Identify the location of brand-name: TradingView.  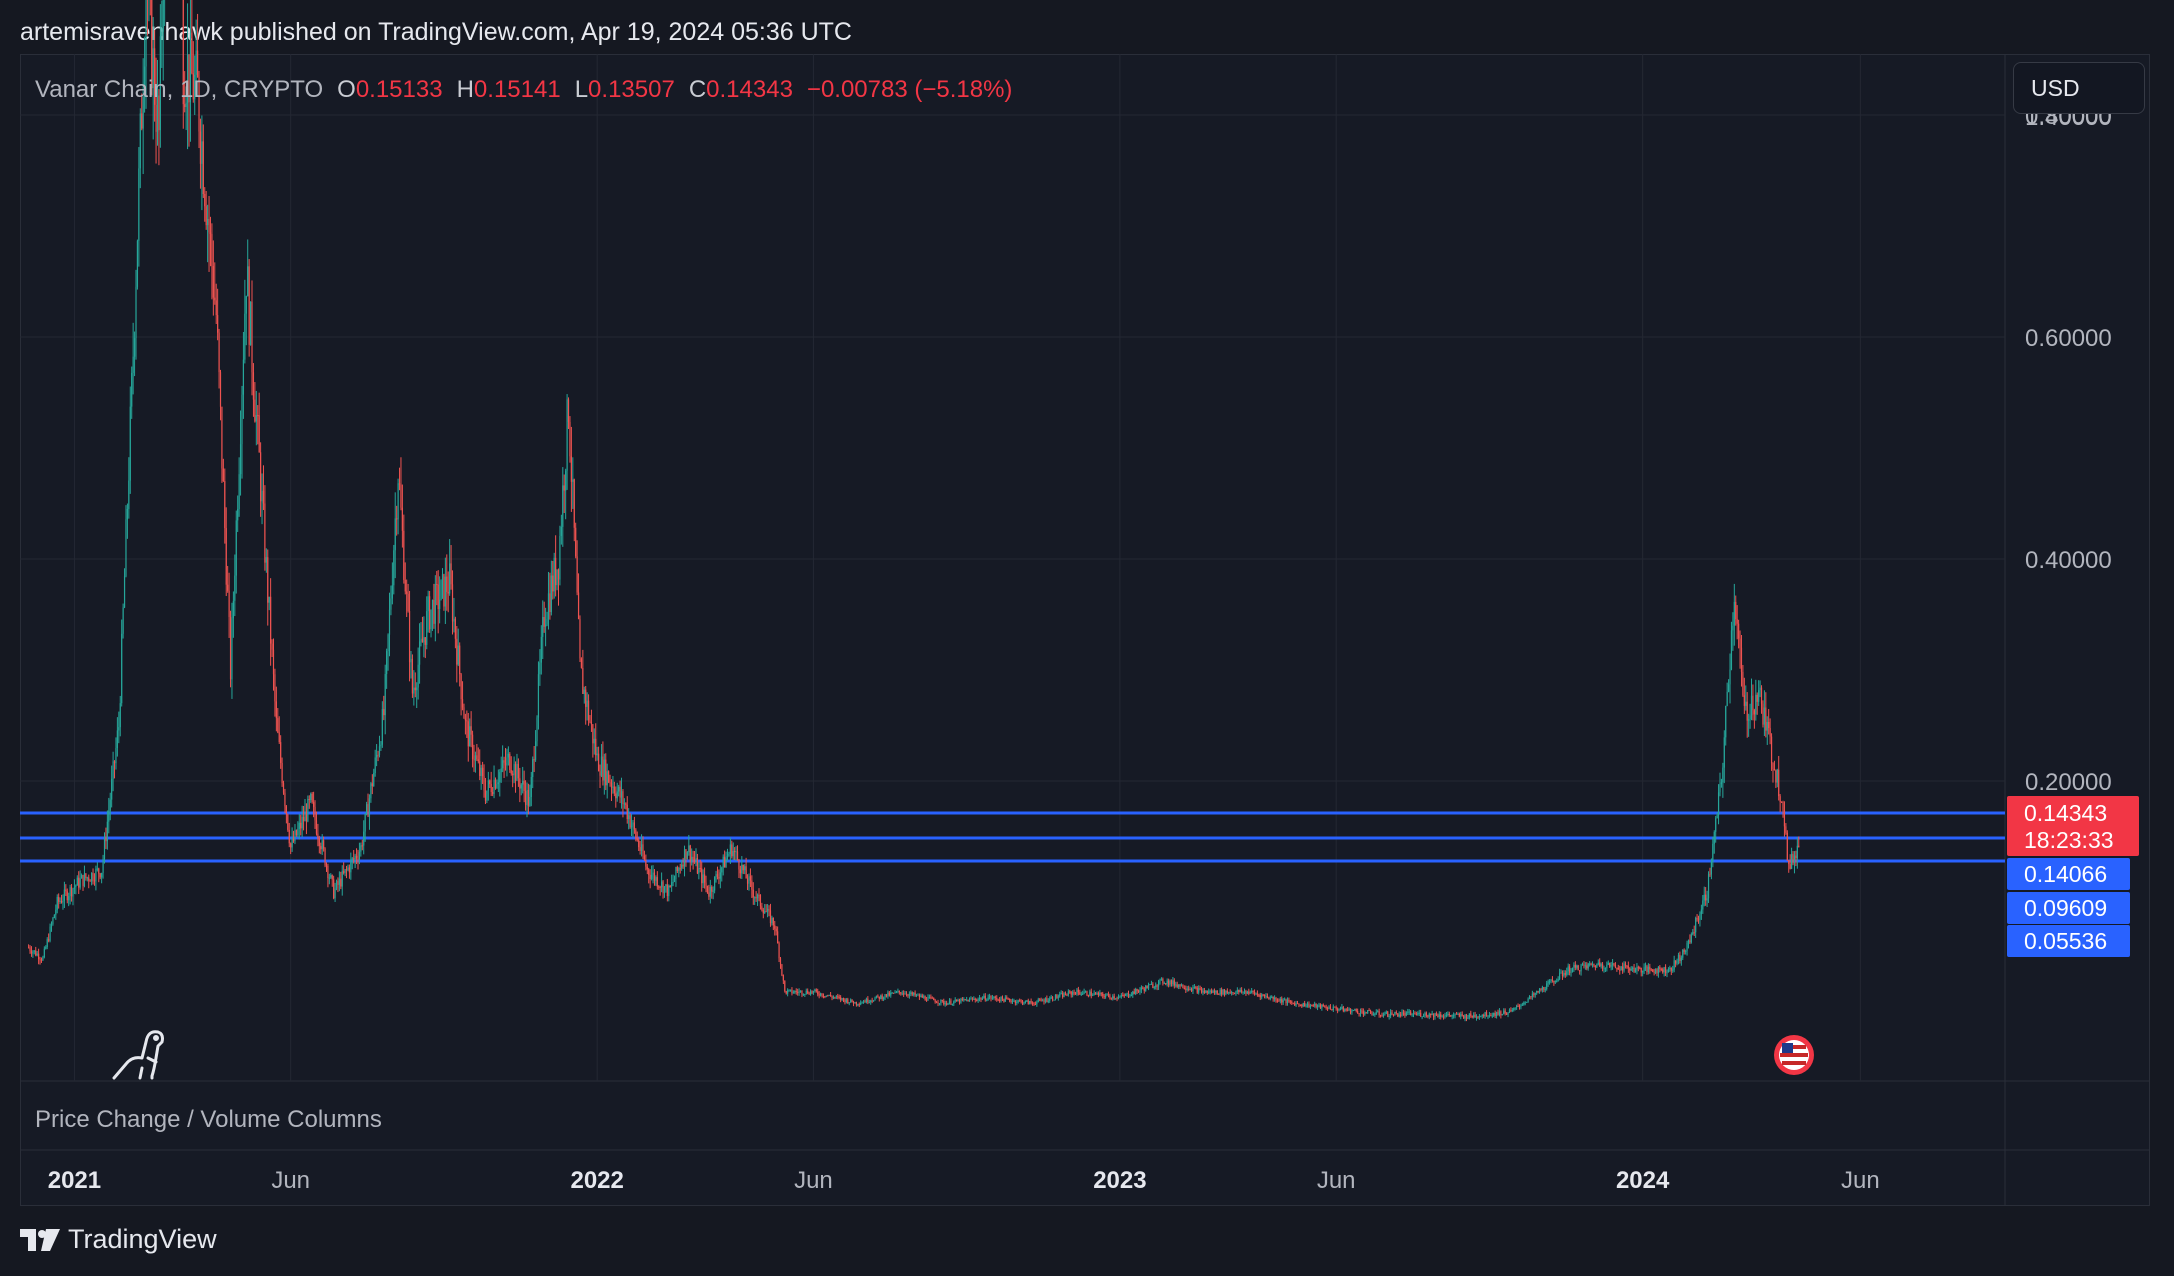
(142, 1239).